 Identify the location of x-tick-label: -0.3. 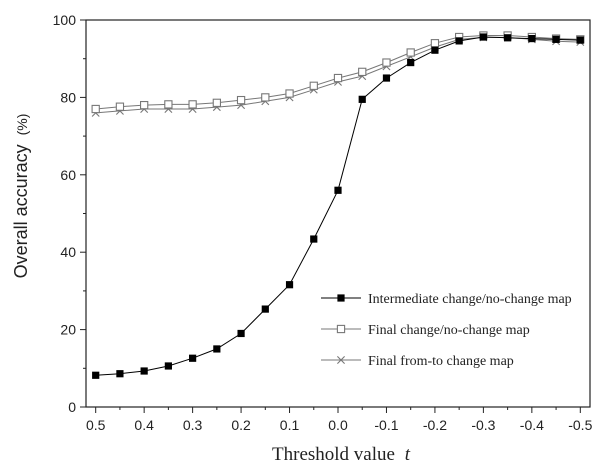
(483, 425).